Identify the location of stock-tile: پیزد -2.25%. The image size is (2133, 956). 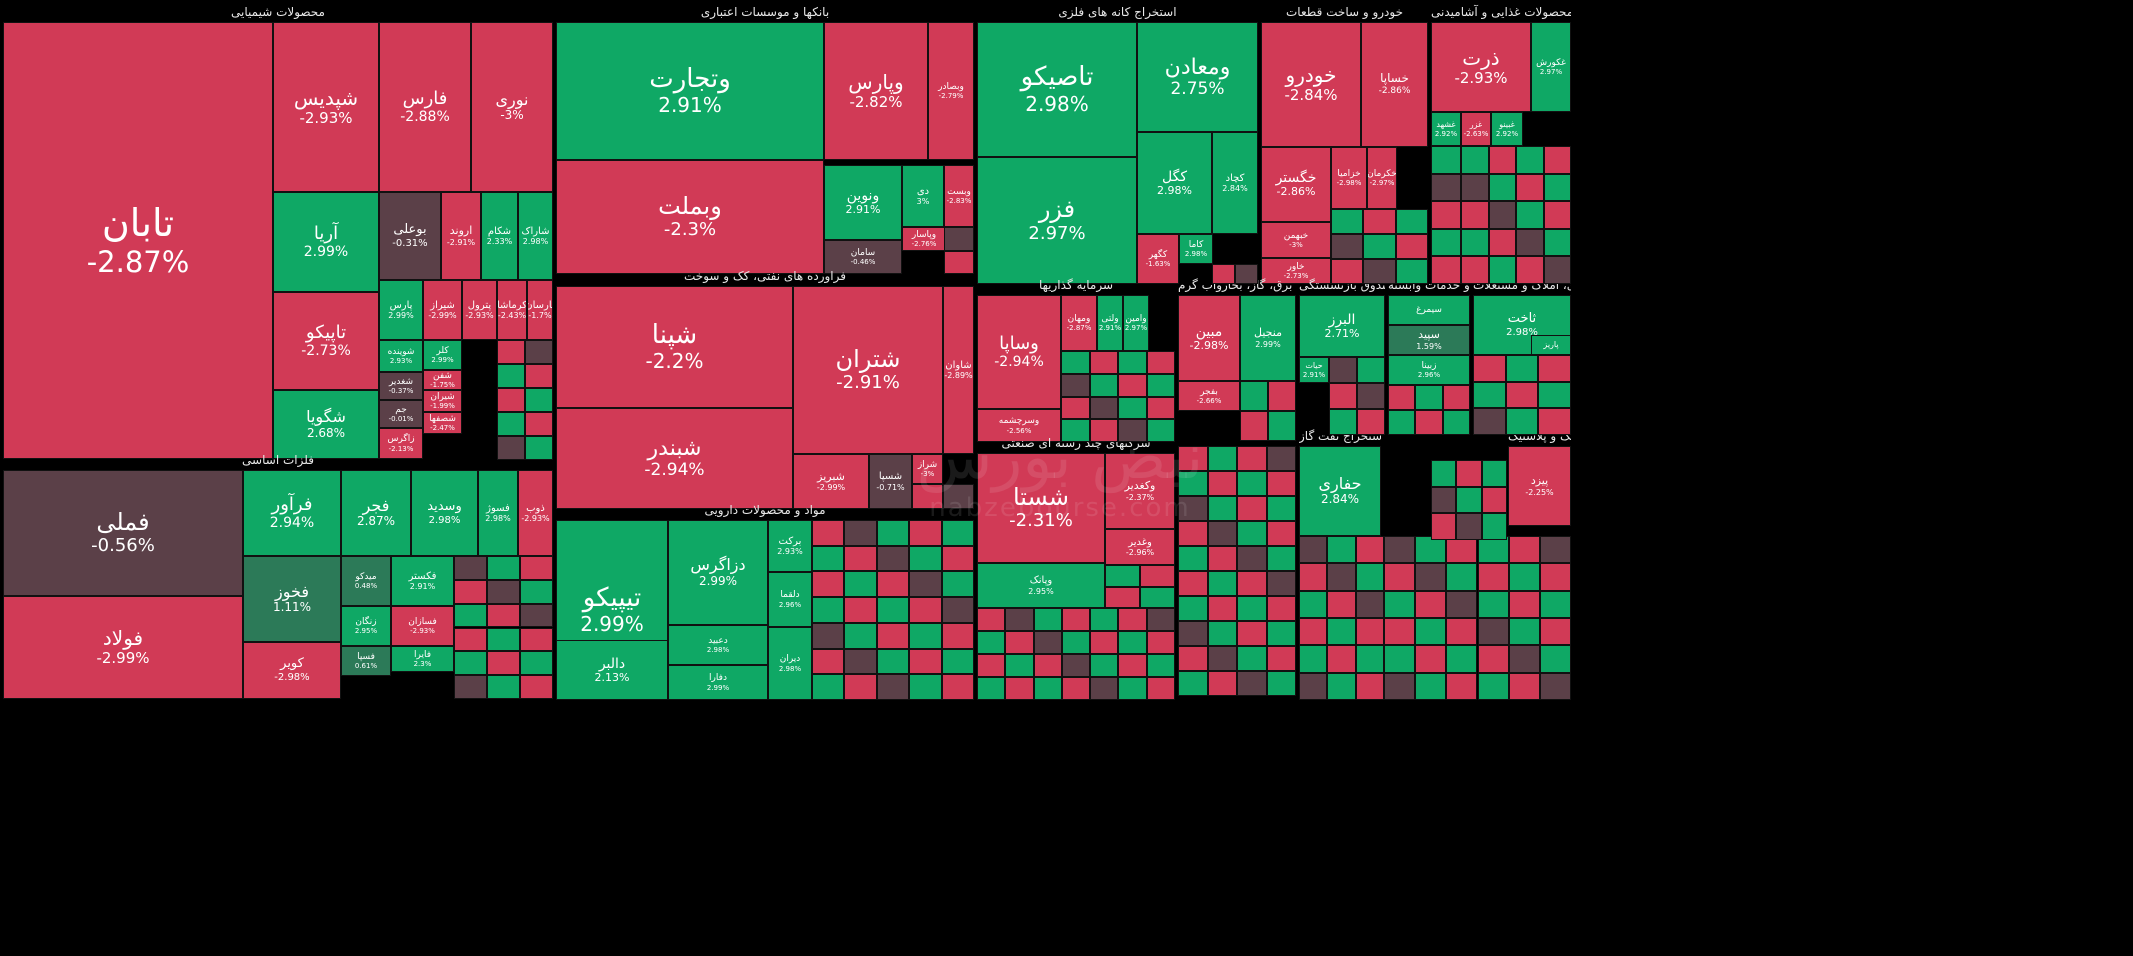
(1539, 486).